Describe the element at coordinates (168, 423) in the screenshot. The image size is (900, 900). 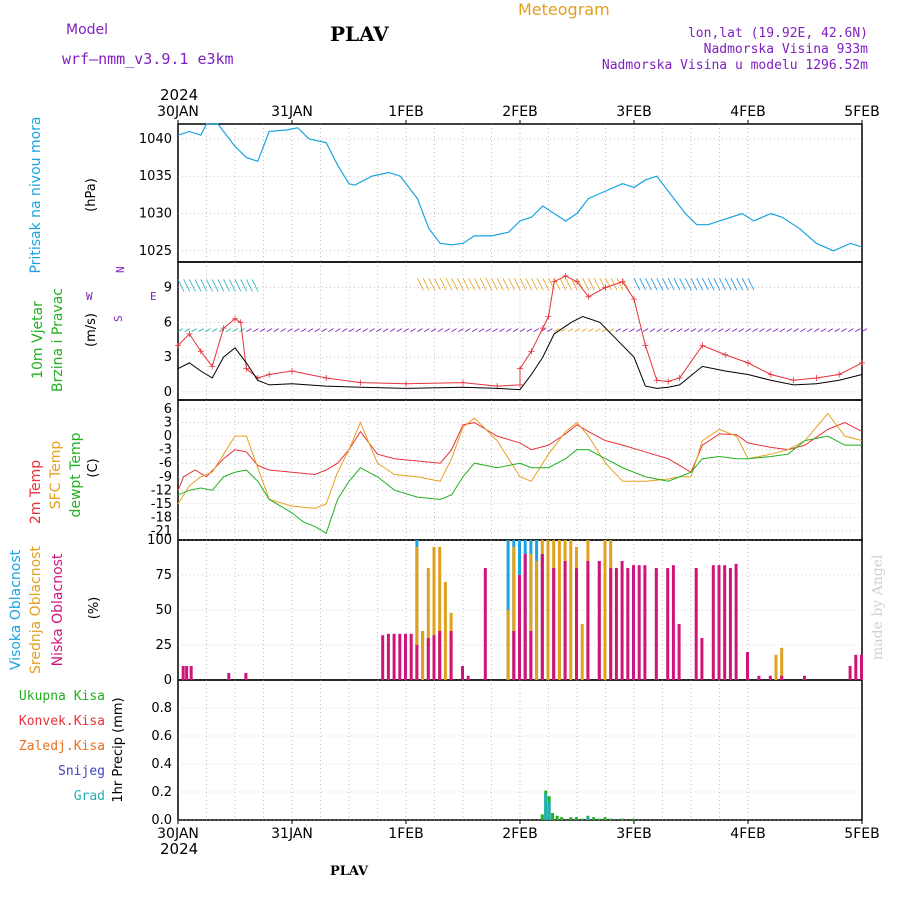
I see `y-tick-label-temperature: 3` at that location.